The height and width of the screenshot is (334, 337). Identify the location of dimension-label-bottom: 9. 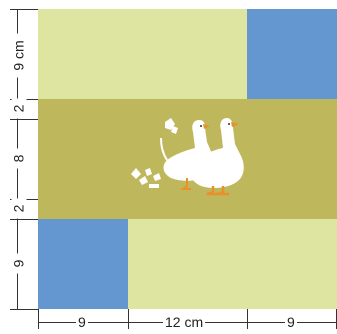
(19, 263).